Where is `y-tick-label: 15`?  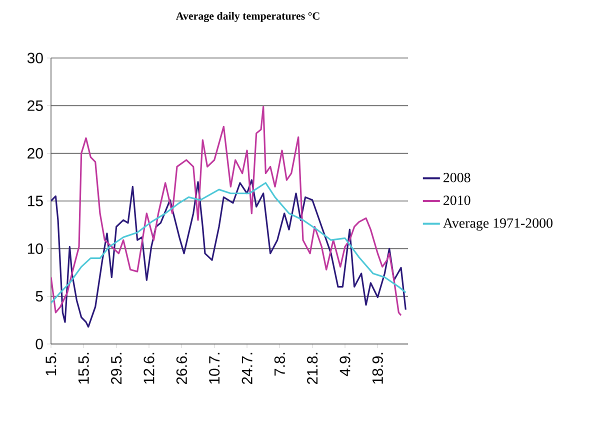
y-tick-label: 15 is located at coordinates (35, 201).